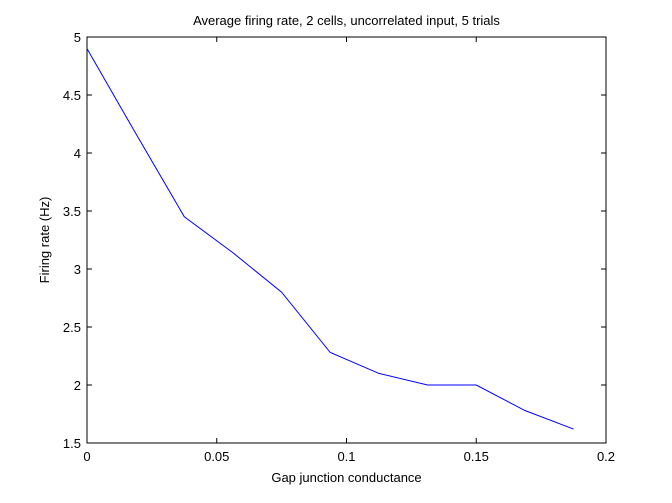 The height and width of the screenshot is (503, 672). I want to click on x-tick-label: 0, so click(86, 456).